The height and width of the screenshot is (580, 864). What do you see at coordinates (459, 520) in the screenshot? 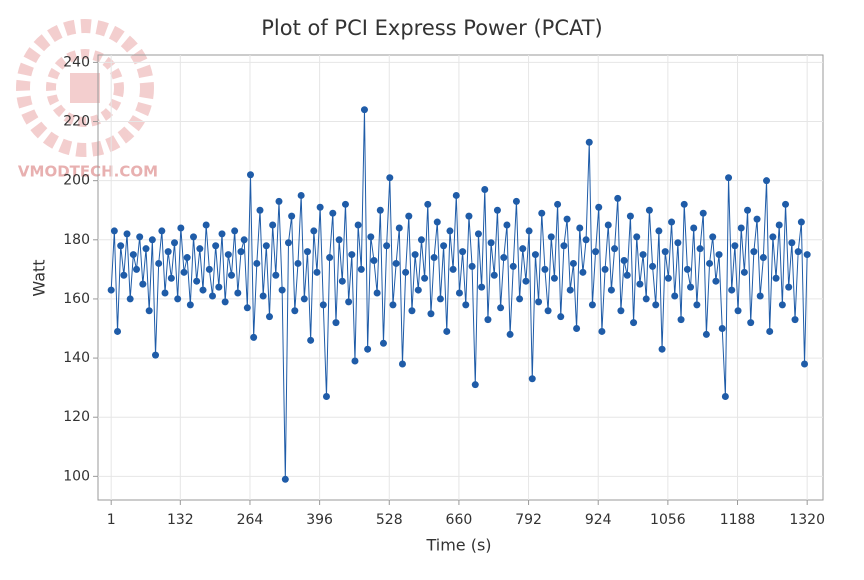
I see `x-tick-label: 660` at bounding box center [459, 520].